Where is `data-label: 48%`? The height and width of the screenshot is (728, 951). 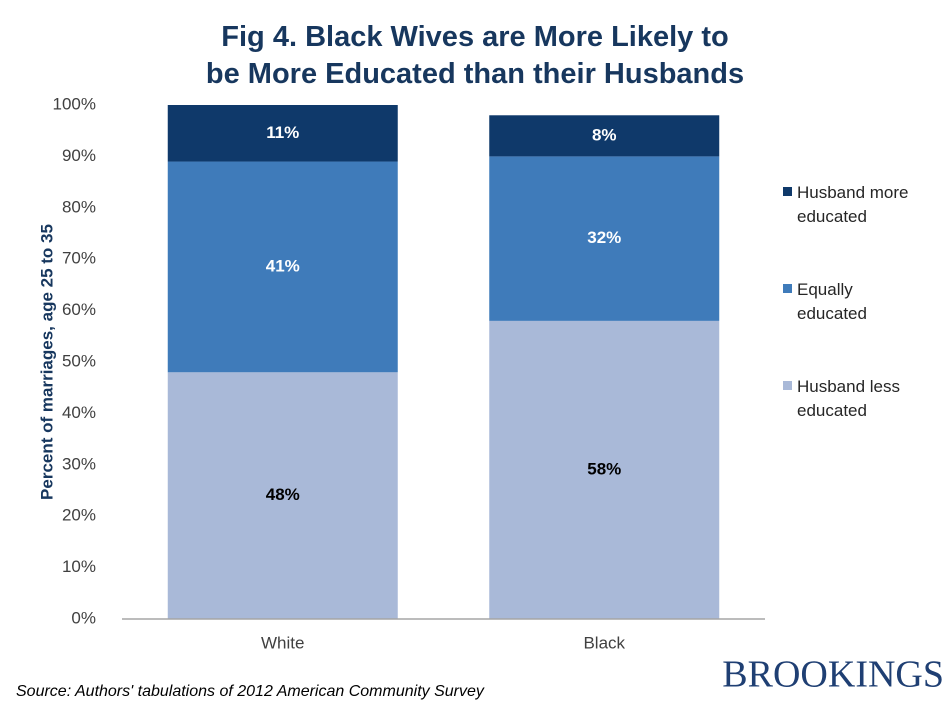
data-label: 48% is located at coordinates (283, 494).